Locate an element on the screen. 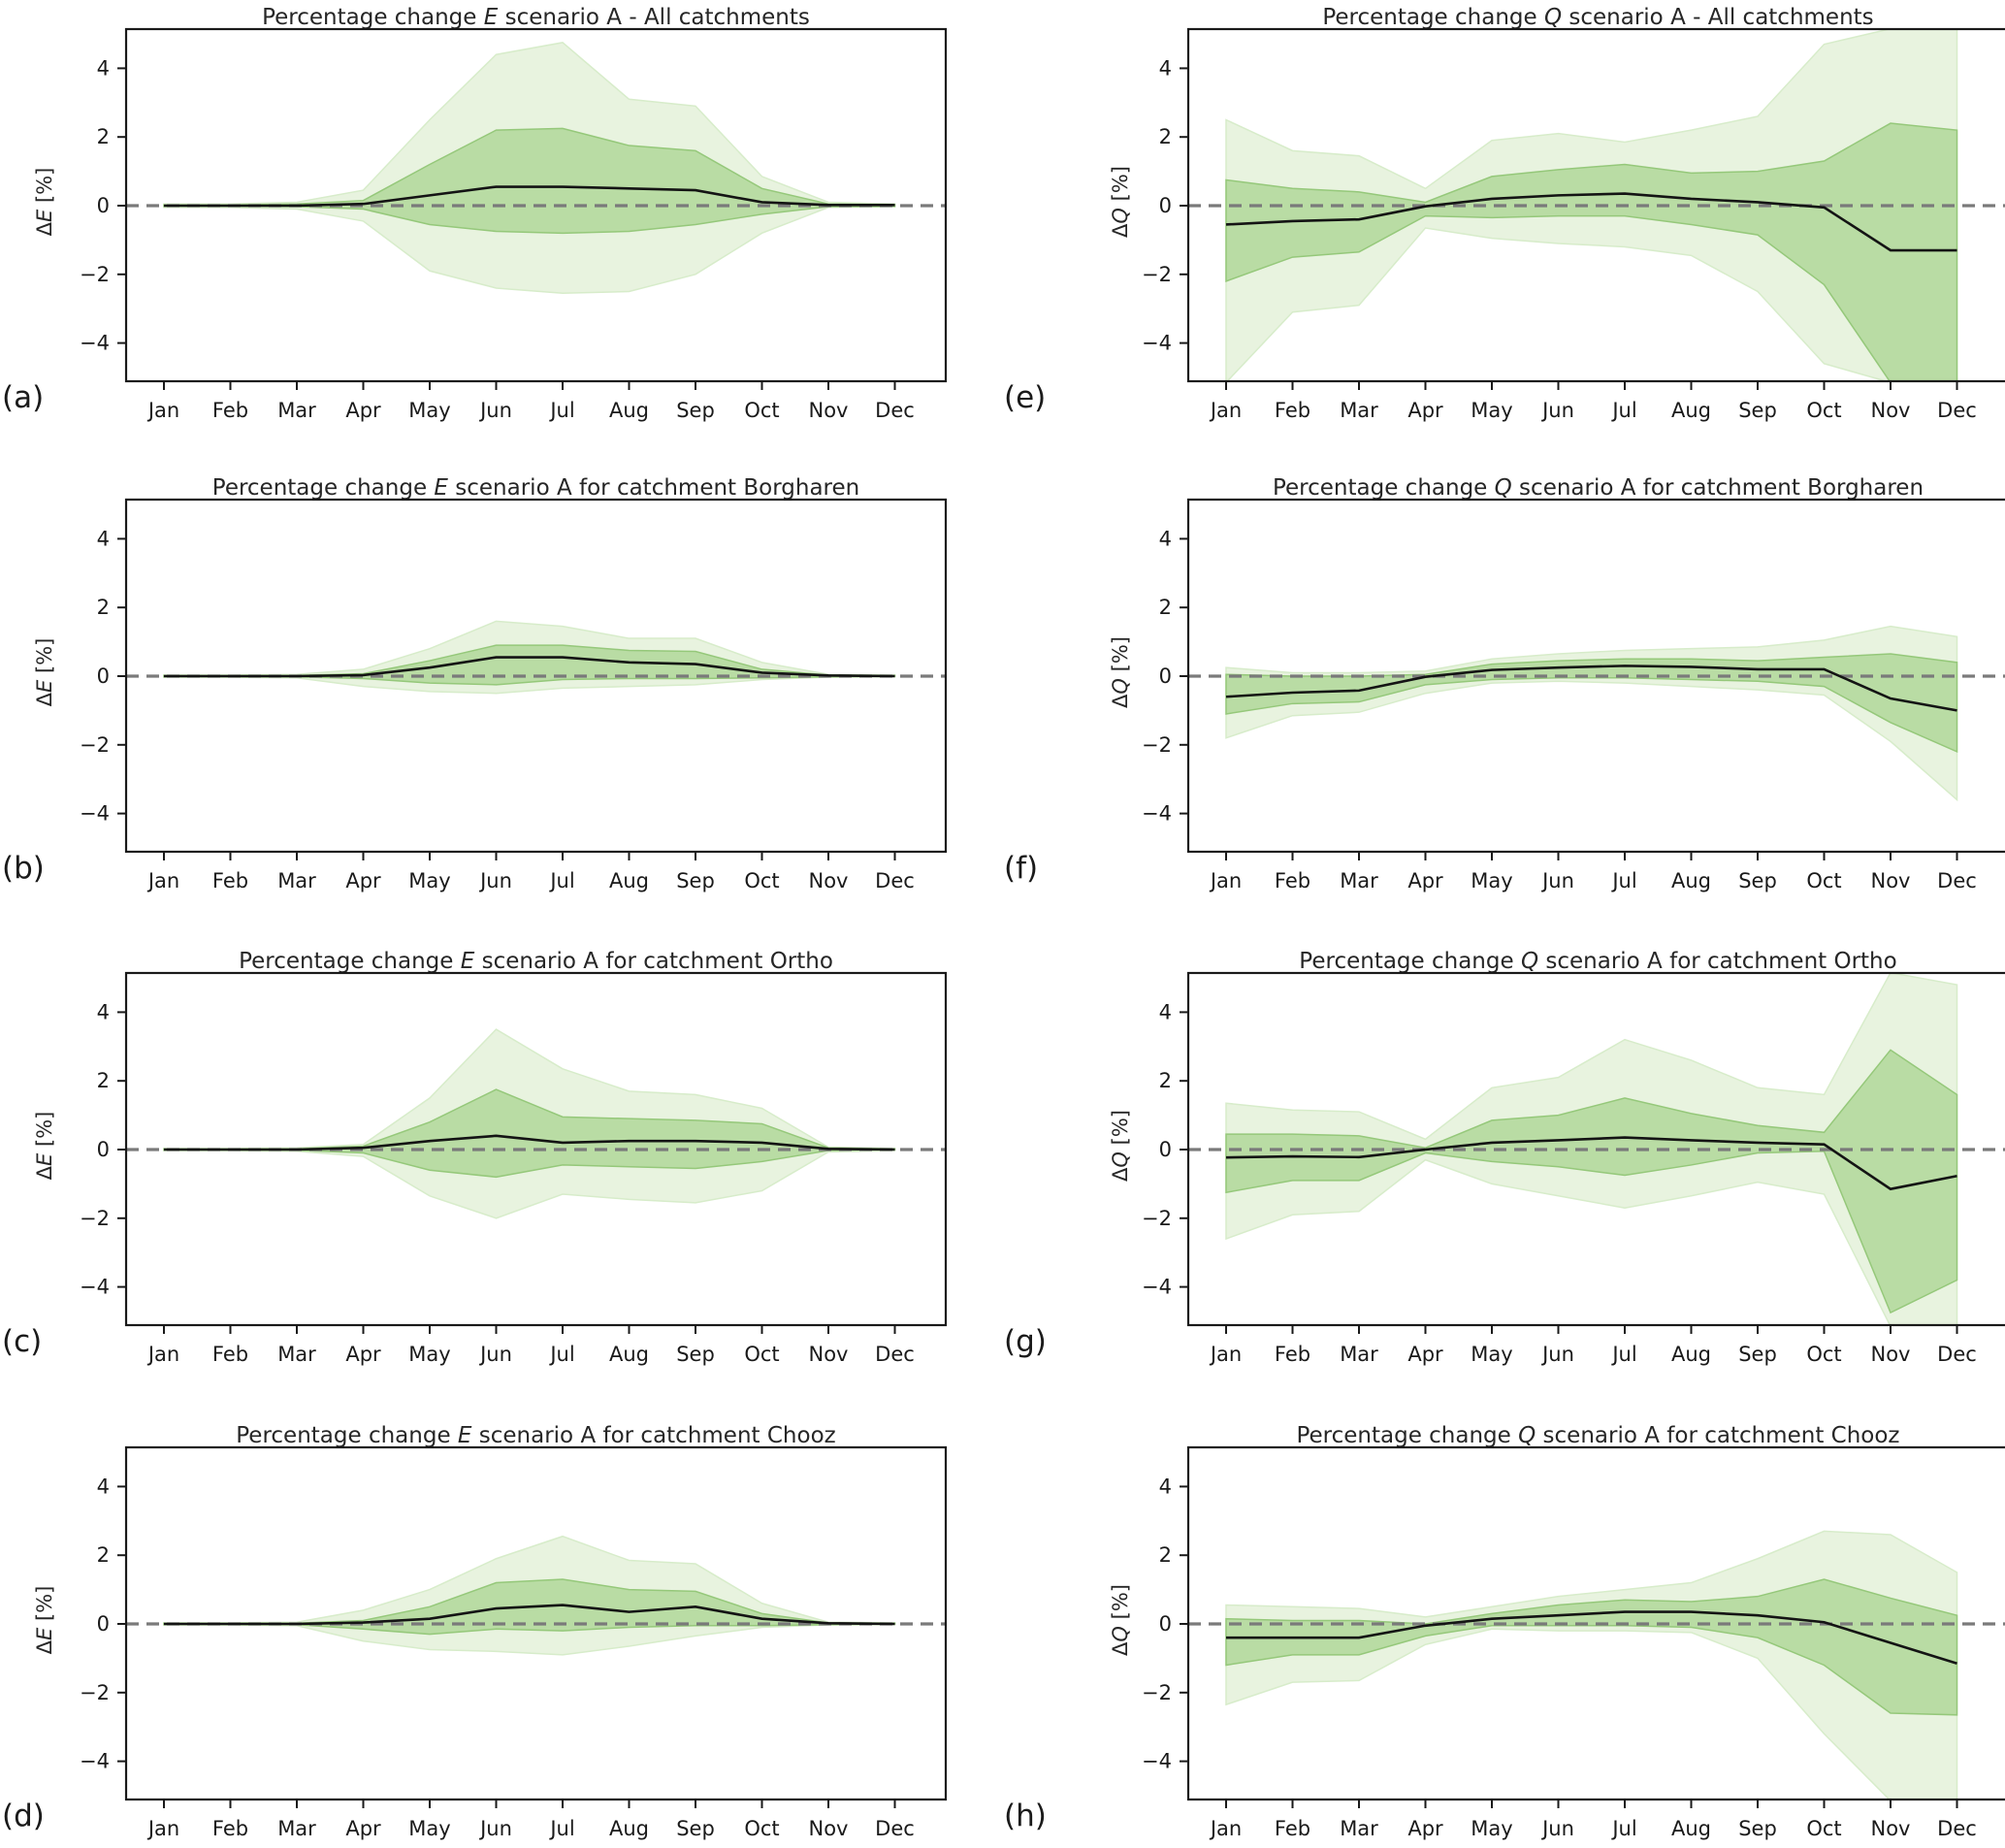 The width and height of the screenshot is (2005, 1848). chart-title-variable: Q is located at coordinates (1553, 17).